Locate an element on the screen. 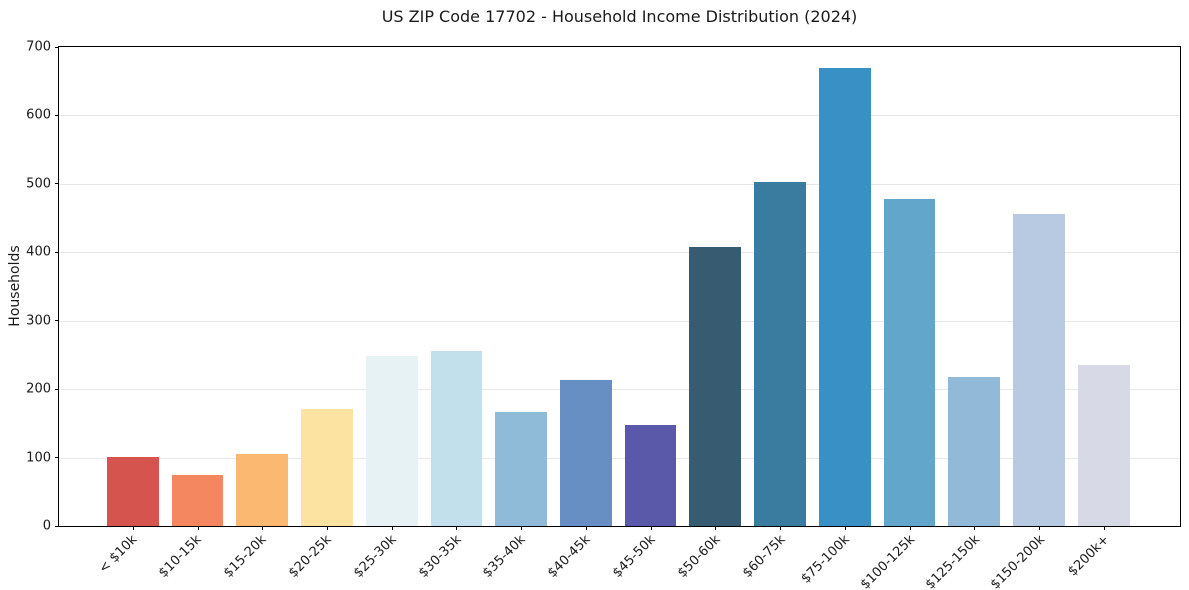 The width and height of the screenshot is (1189, 590). x-tick-label: $125-150k is located at coordinates (952, 561).